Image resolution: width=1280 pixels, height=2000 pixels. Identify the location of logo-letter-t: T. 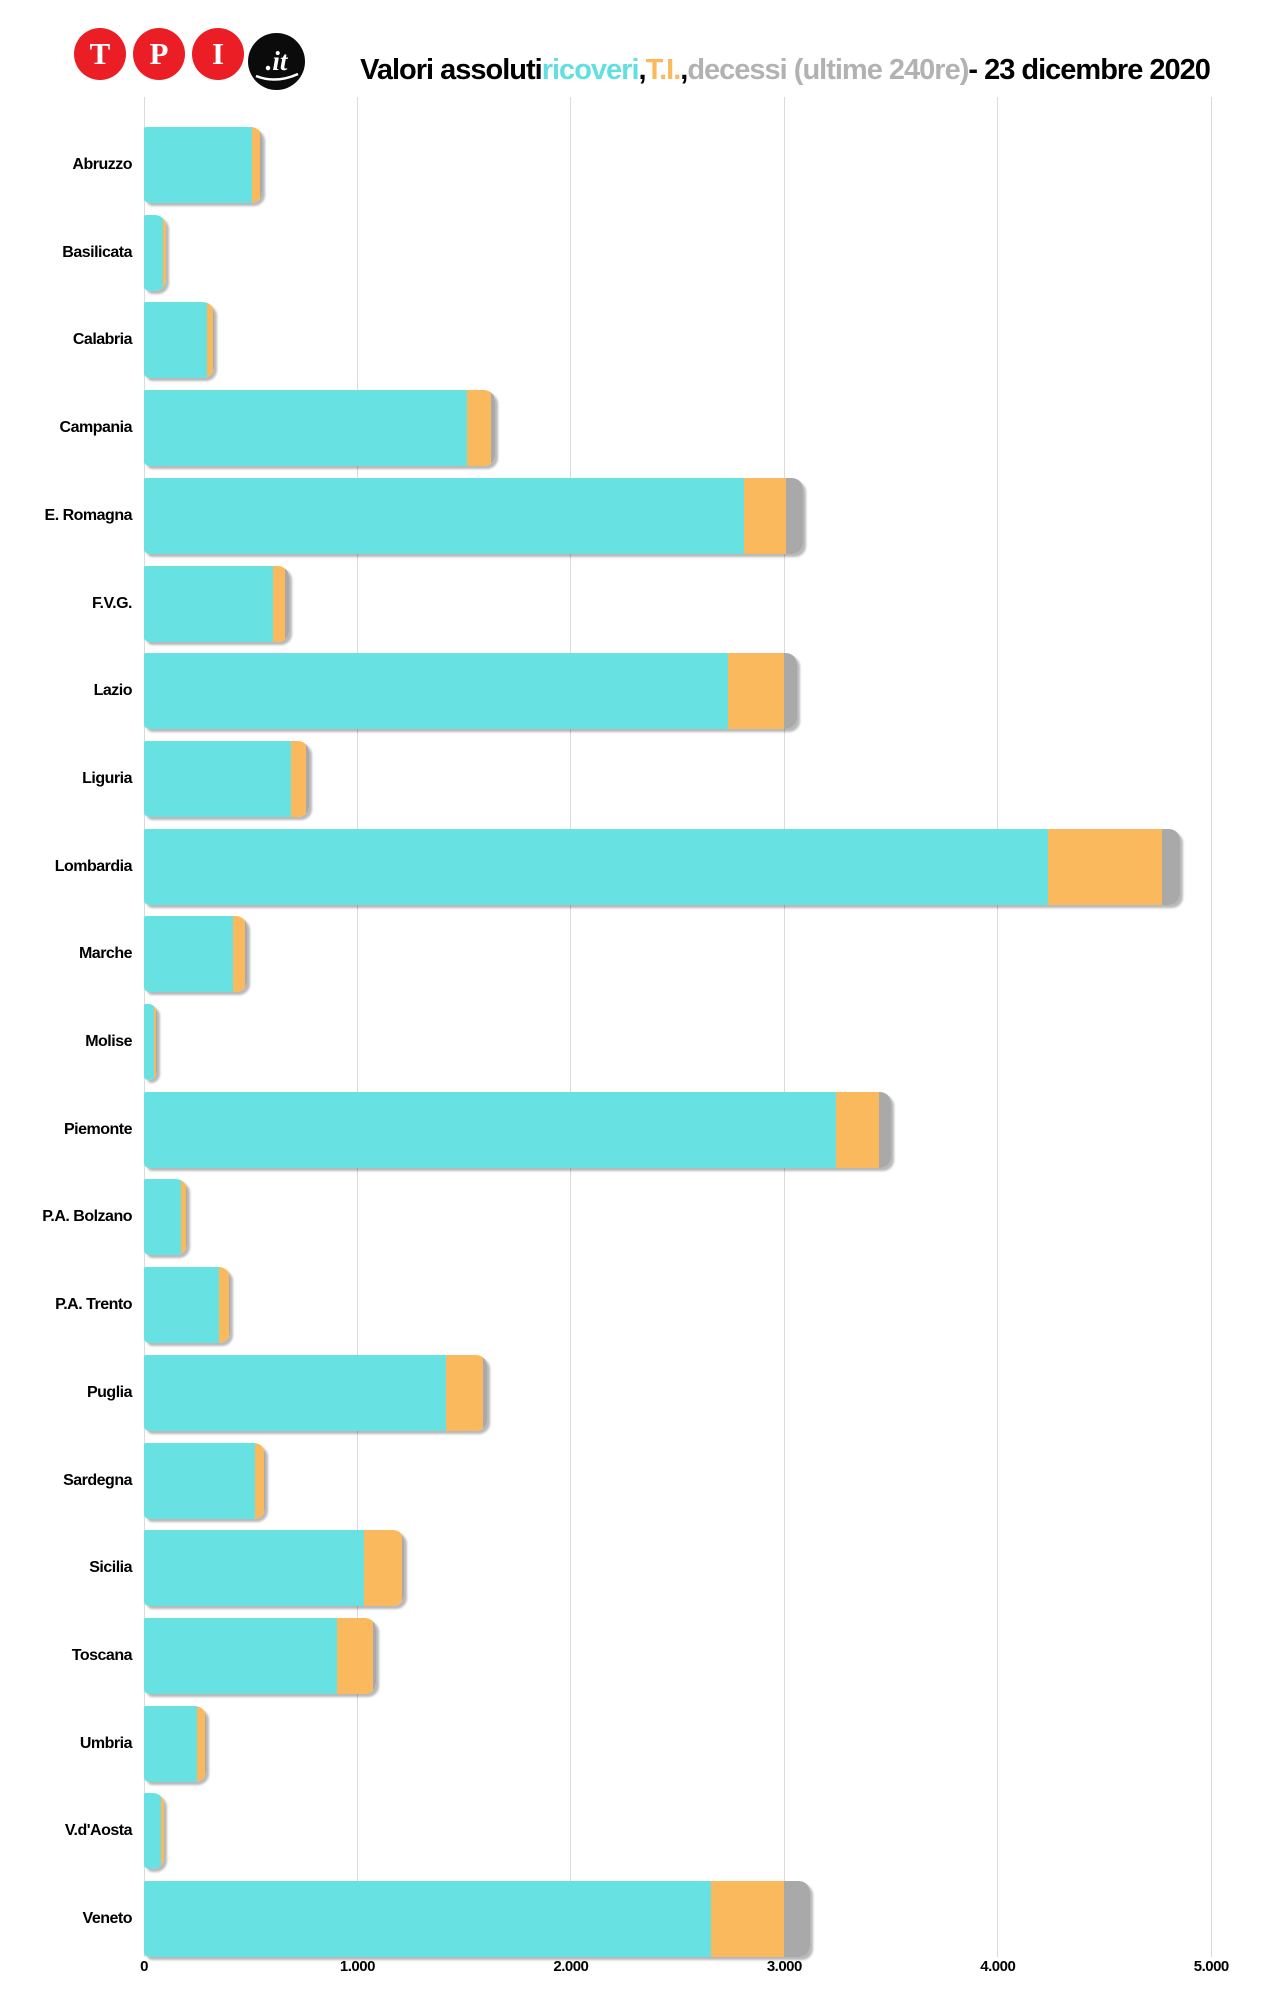
(100, 54).